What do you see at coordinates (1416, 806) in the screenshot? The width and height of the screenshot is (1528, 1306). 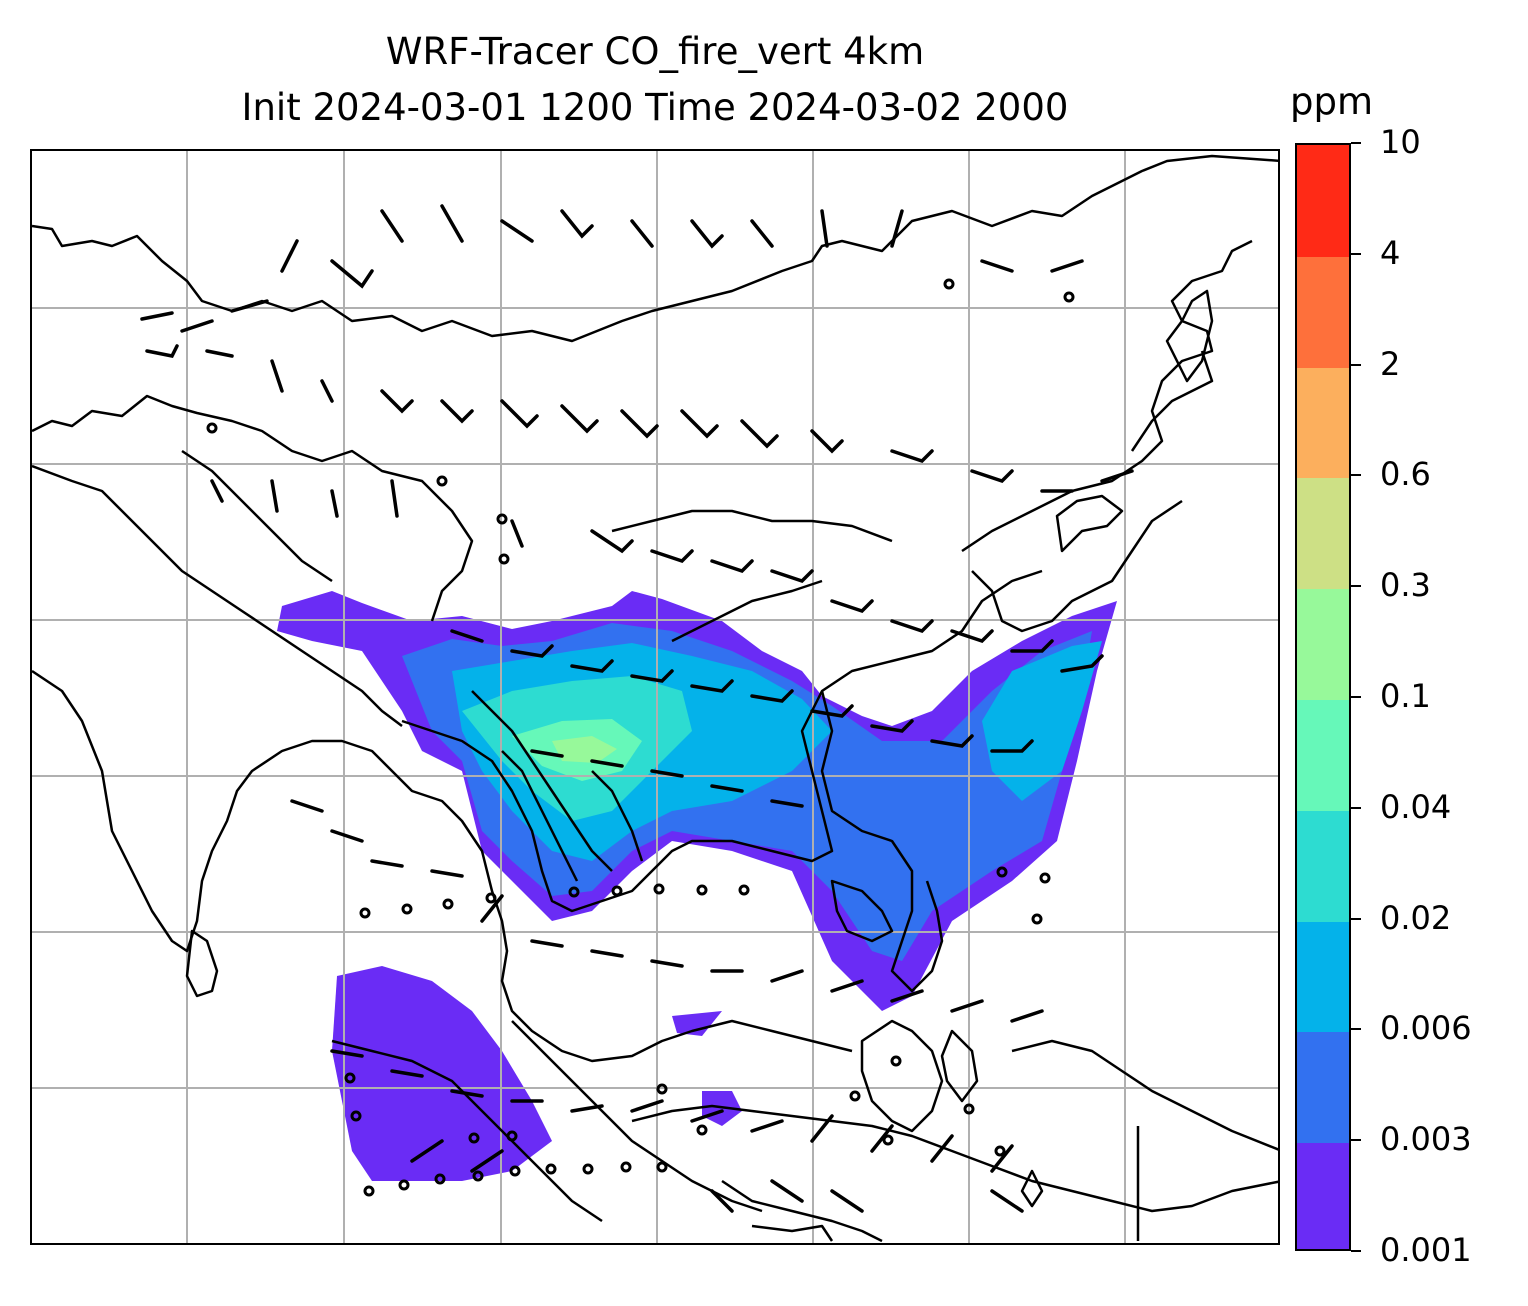 I see `colorbar-tick-label: 0.04` at bounding box center [1416, 806].